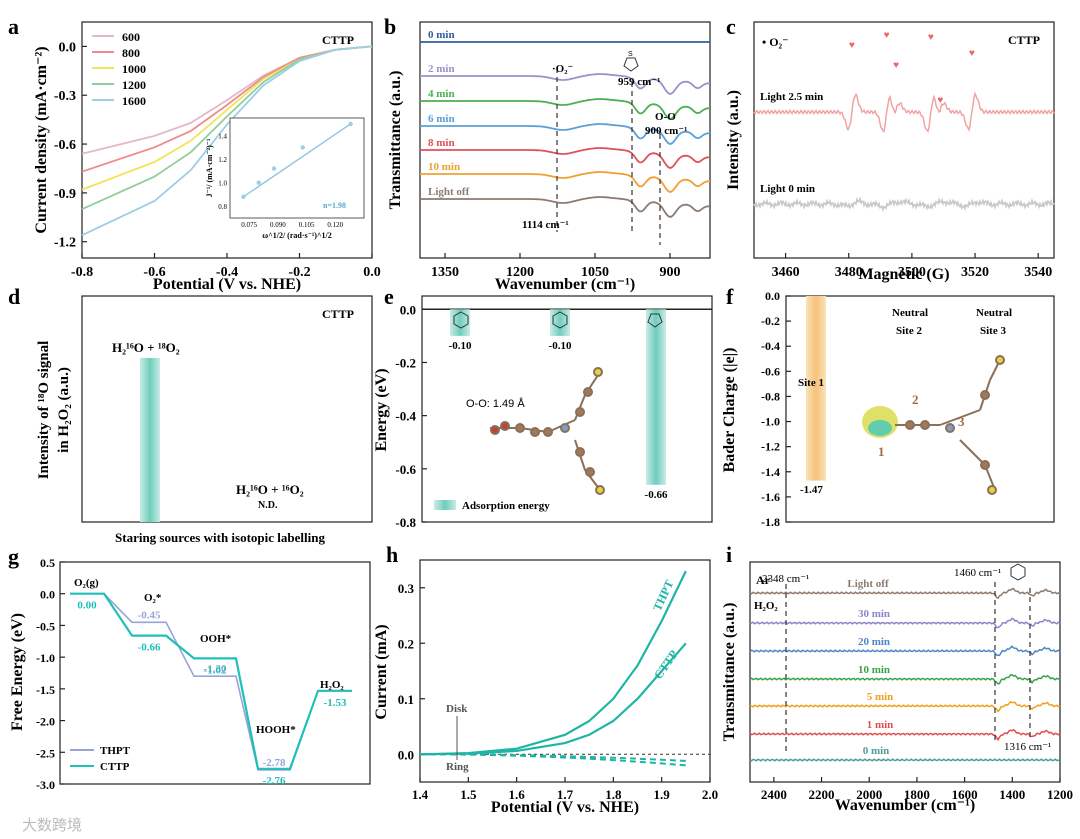 The image size is (1080, 839). What do you see at coordinates (565, 807) in the screenshot?
I see `x-label-h: Potential (V vs. NHE)` at bounding box center [565, 807].